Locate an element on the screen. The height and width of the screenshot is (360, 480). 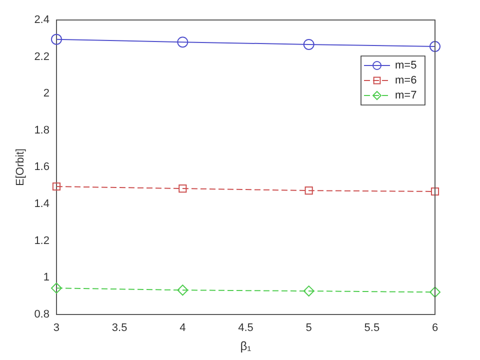
x-tick-label: 3.5 is located at coordinates (120, 328).